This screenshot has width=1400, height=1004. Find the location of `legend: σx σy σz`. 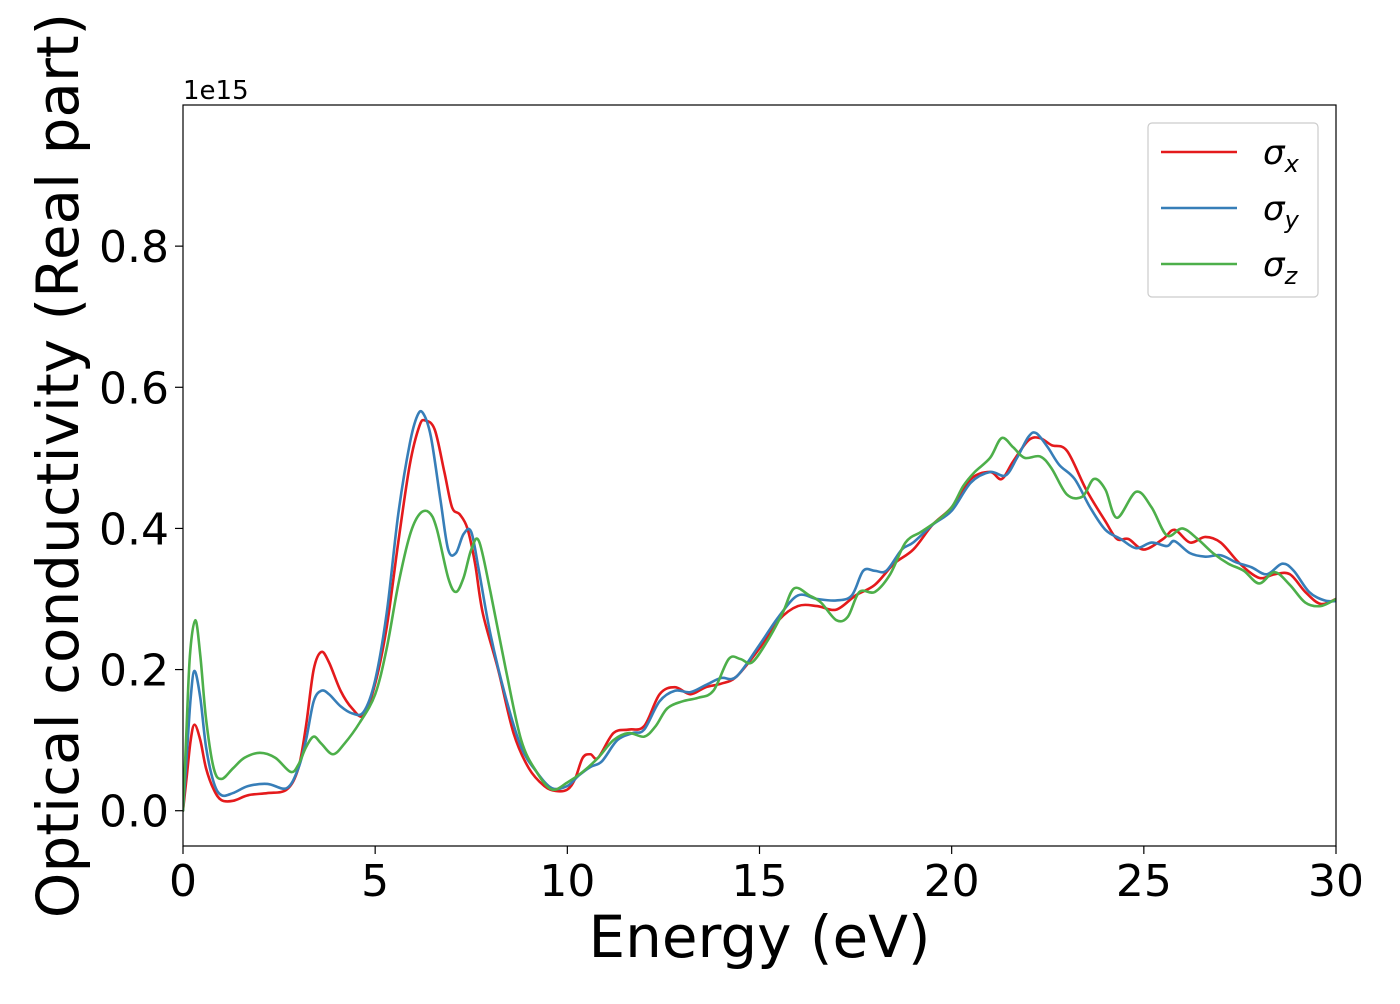

legend: σx σy σz is located at coordinates (1233, 210).